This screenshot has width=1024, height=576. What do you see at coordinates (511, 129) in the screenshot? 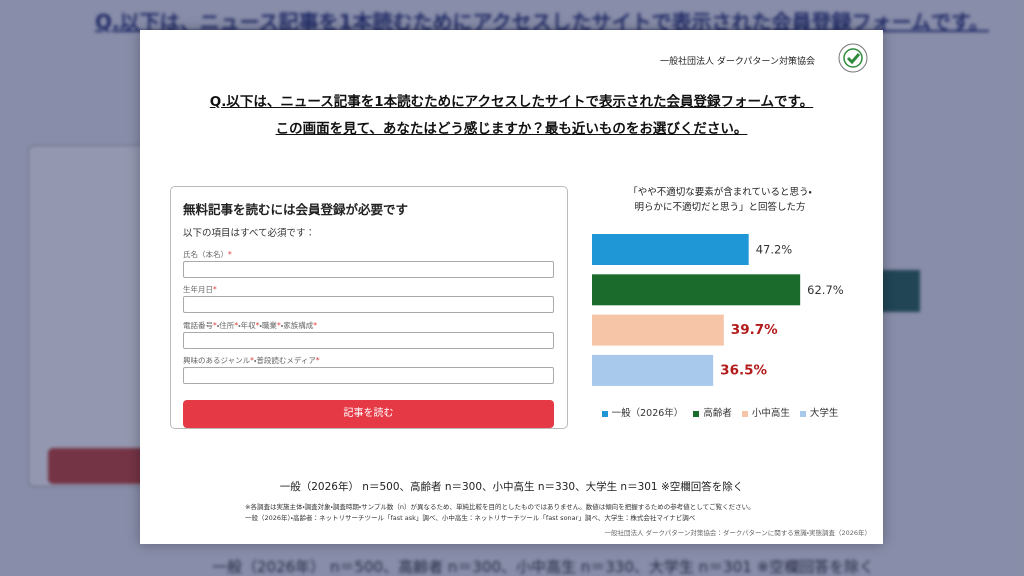
I see `question-line: この画面を見て、あなたはどう感じますか？最も近いものをお選びください。` at bounding box center [511, 129].